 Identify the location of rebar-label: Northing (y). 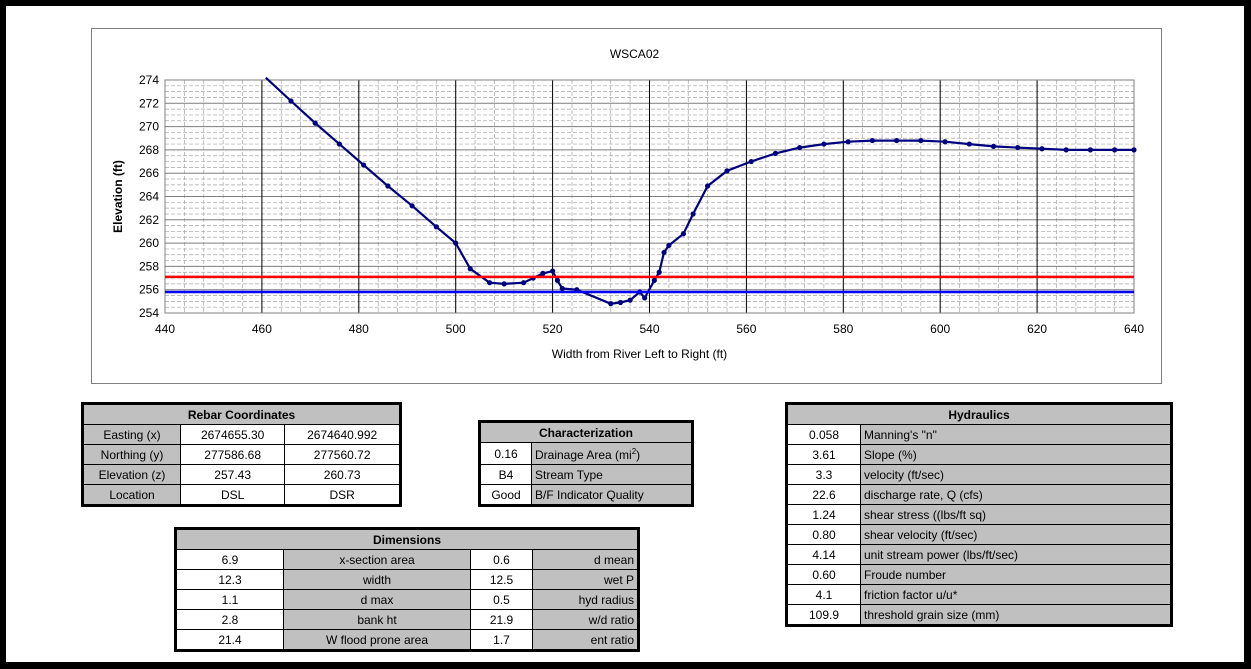
(131, 454).